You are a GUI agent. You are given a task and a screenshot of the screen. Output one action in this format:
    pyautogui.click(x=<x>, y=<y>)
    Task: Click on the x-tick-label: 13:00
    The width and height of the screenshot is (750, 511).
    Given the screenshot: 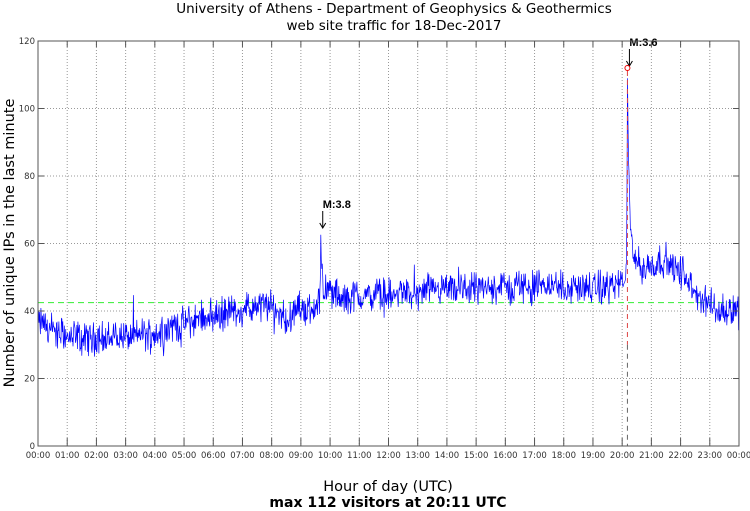 What is the action you would take?
    pyautogui.click(x=417, y=456)
    